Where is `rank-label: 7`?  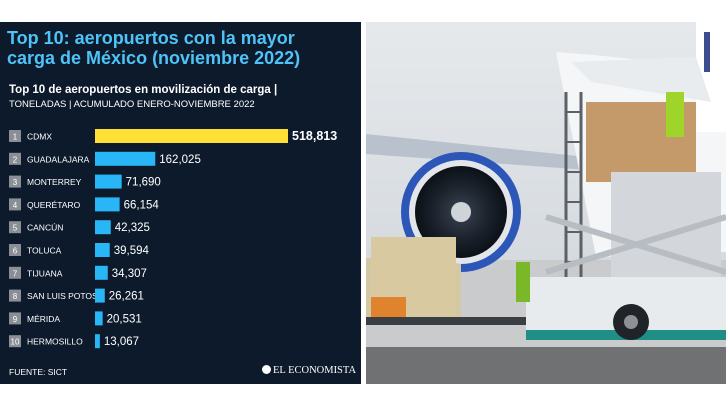
rank-label: 7 is located at coordinates (15, 273).